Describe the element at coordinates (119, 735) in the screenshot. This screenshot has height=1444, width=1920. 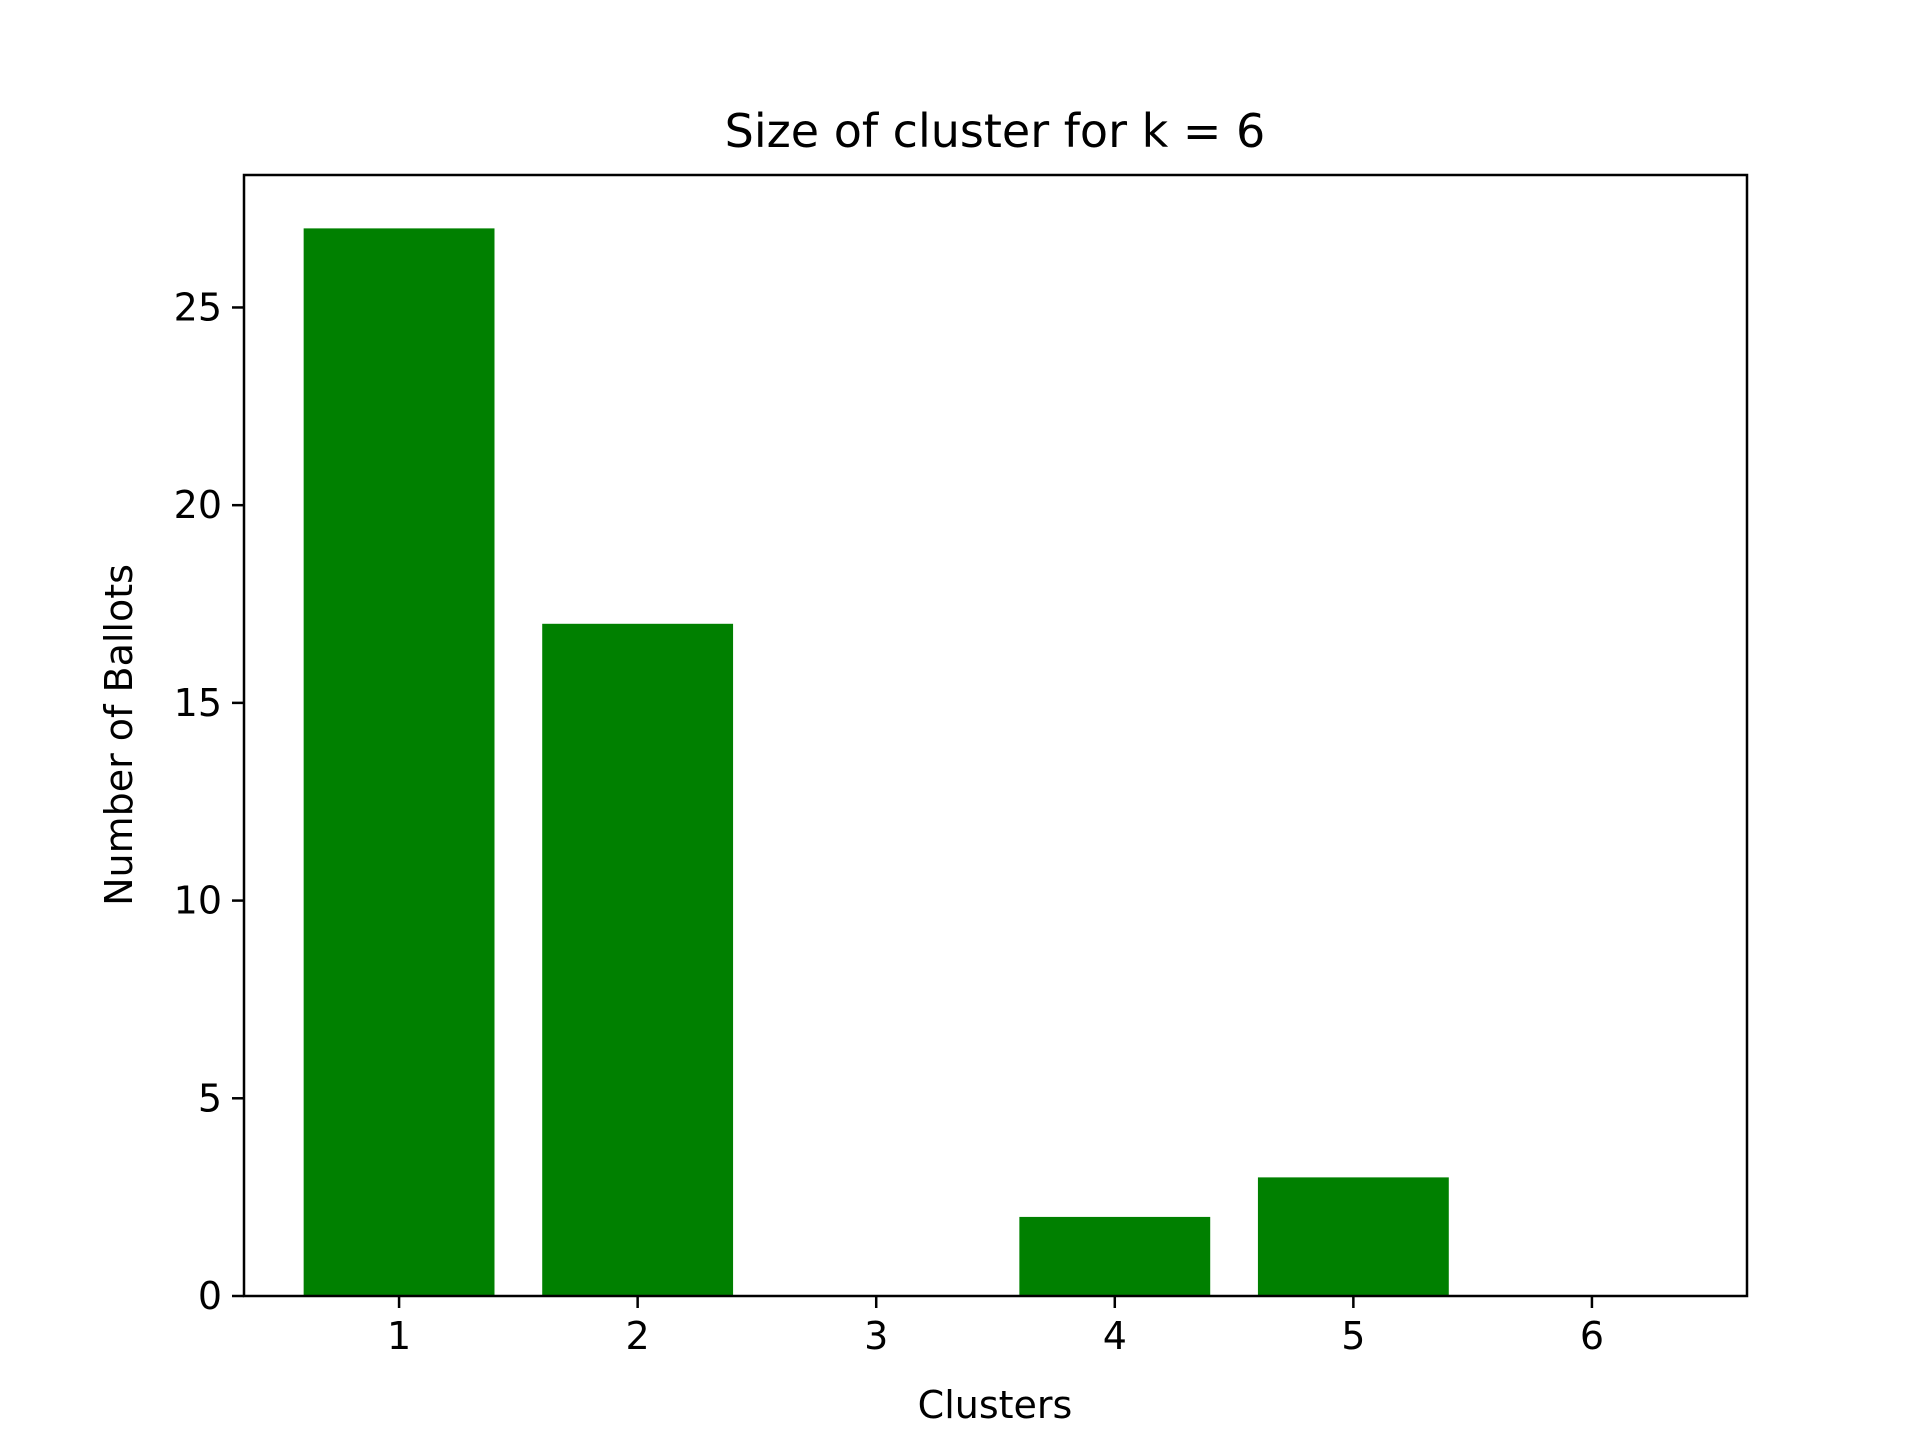
I see `y-axis-label: Number of Ballots` at that location.